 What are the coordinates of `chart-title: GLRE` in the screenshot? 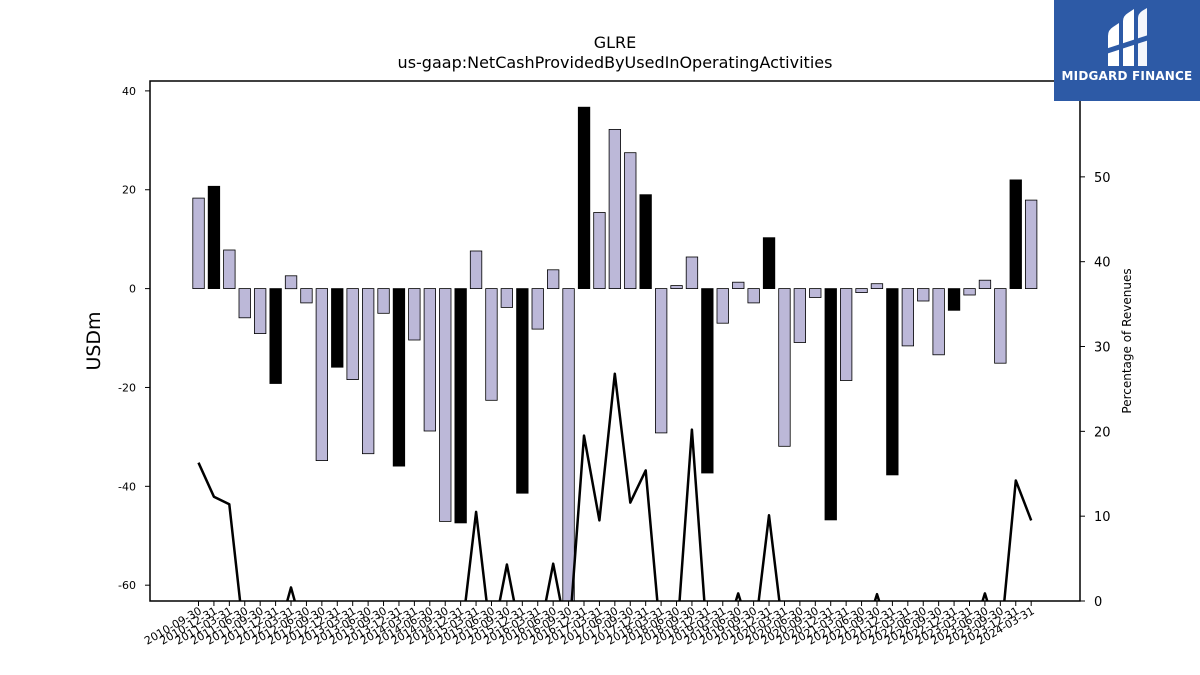 It's located at (615, 42).